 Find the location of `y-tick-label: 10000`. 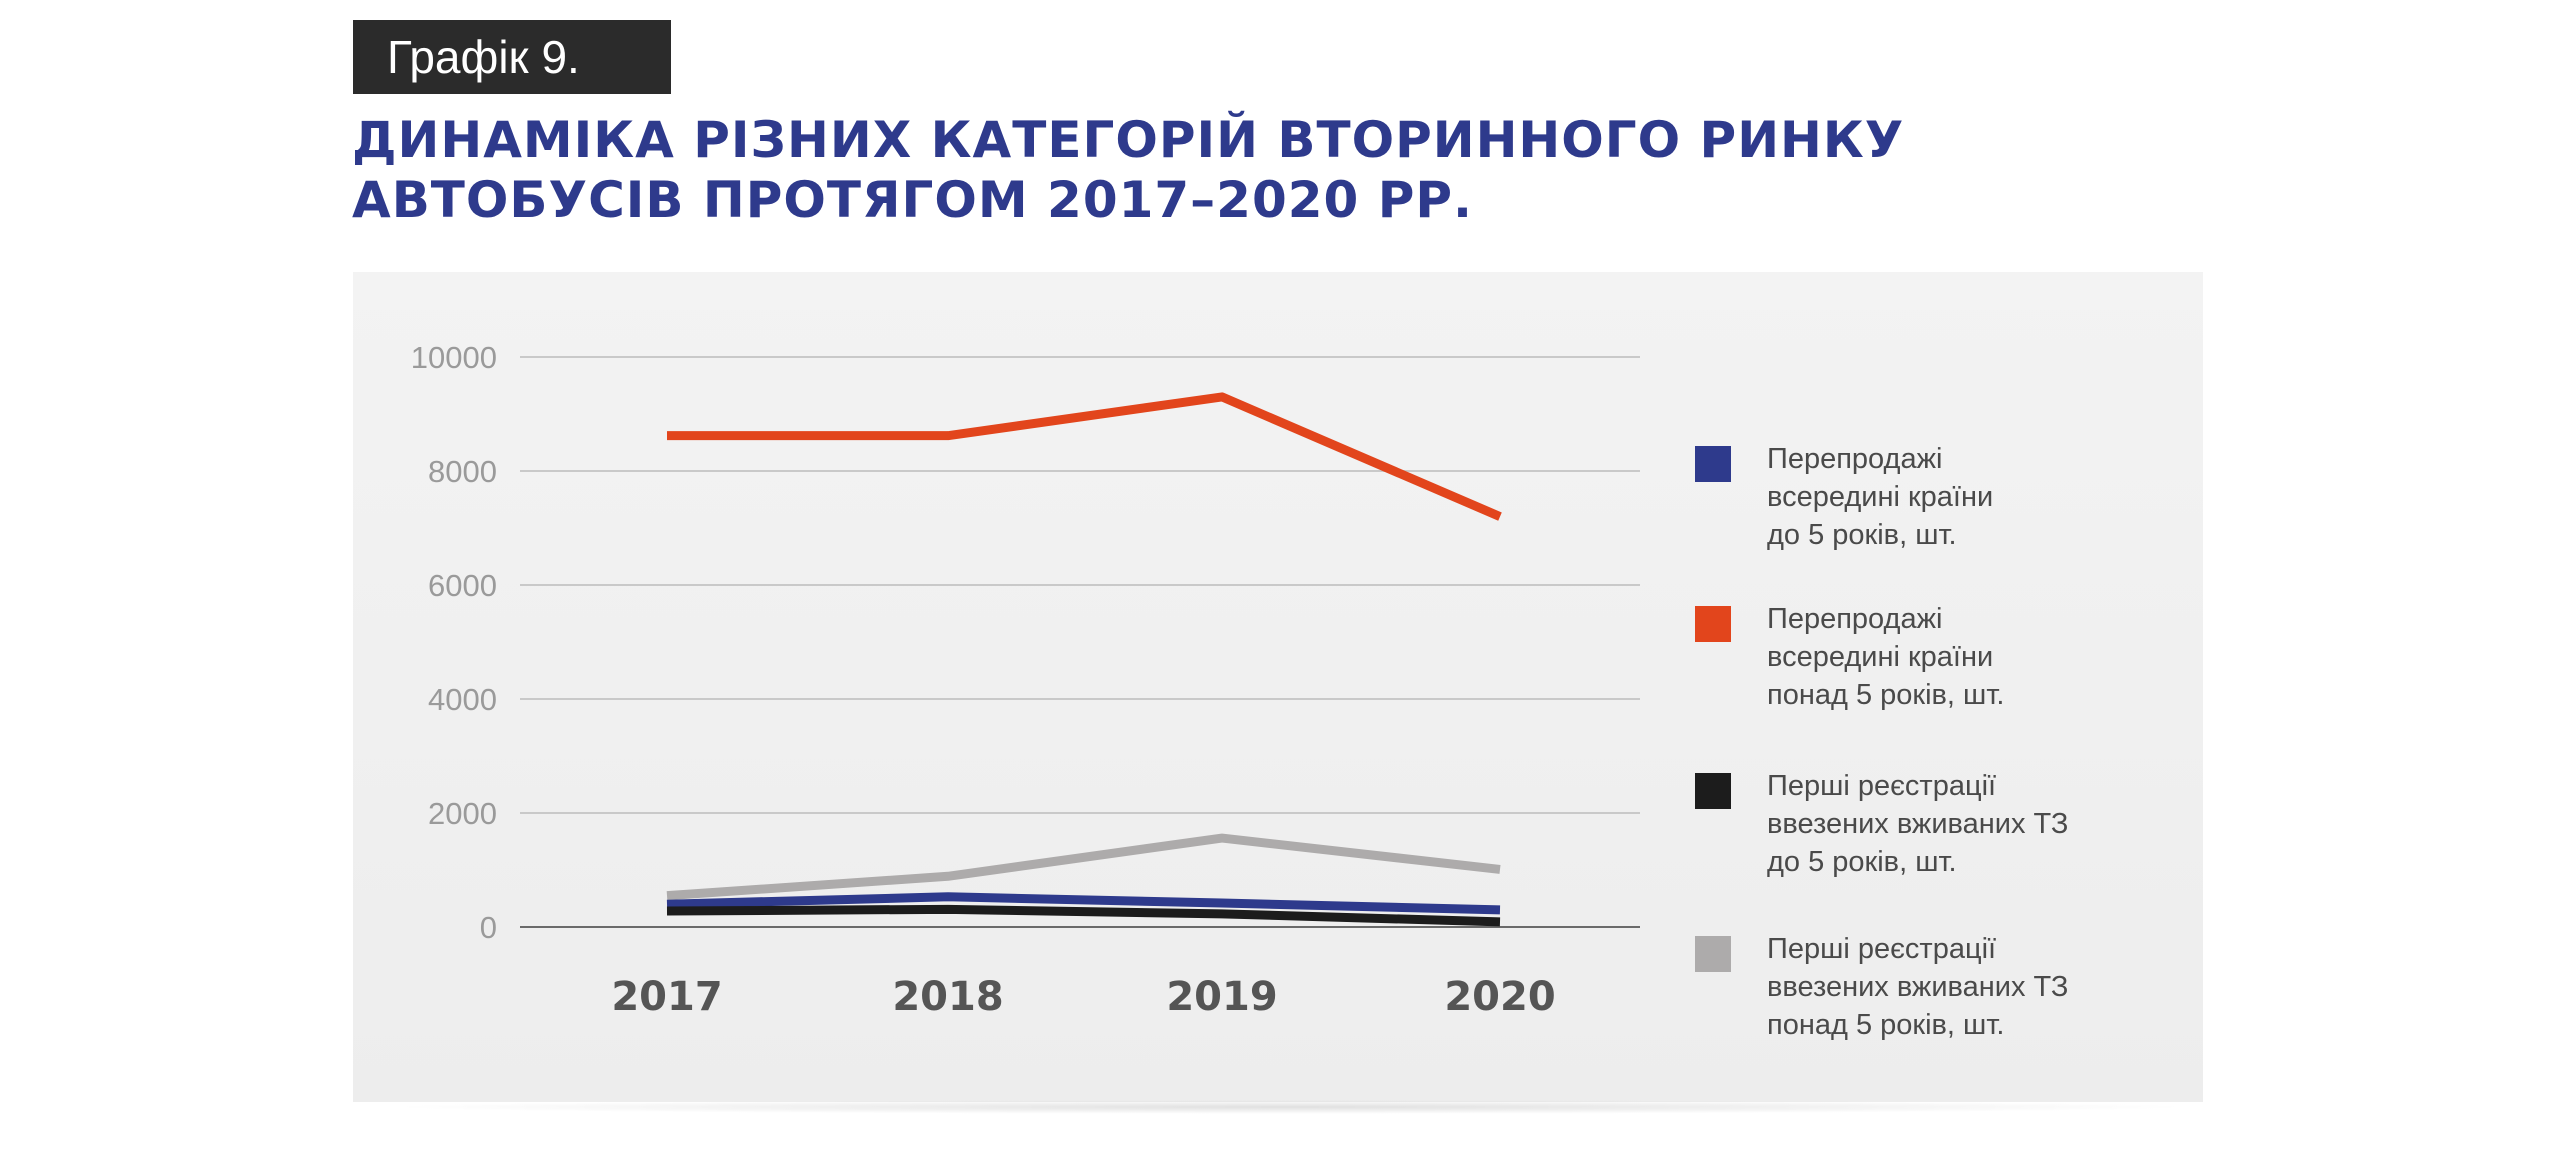

y-tick-label: 10000 is located at coordinates (454, 357).